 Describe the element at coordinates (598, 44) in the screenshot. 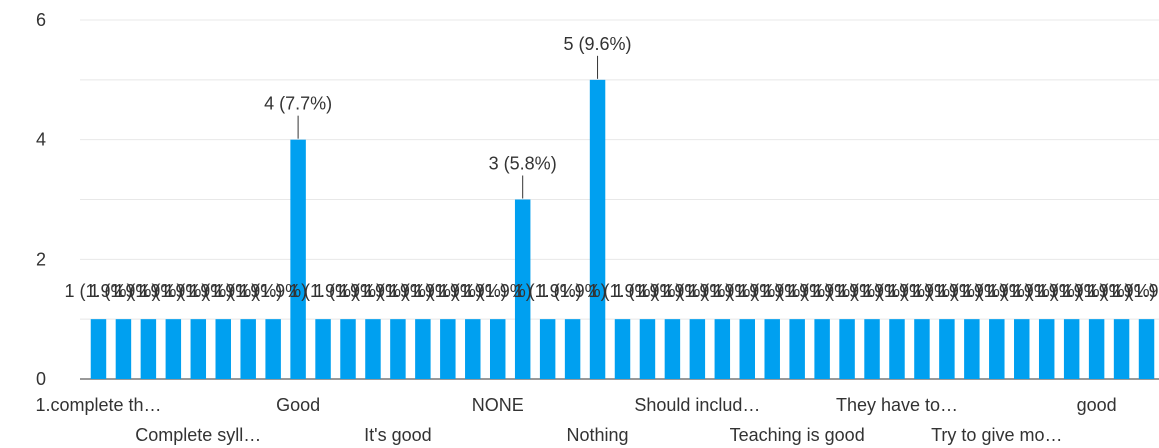

I see `data-label: 5 (9.6%)` at that location.